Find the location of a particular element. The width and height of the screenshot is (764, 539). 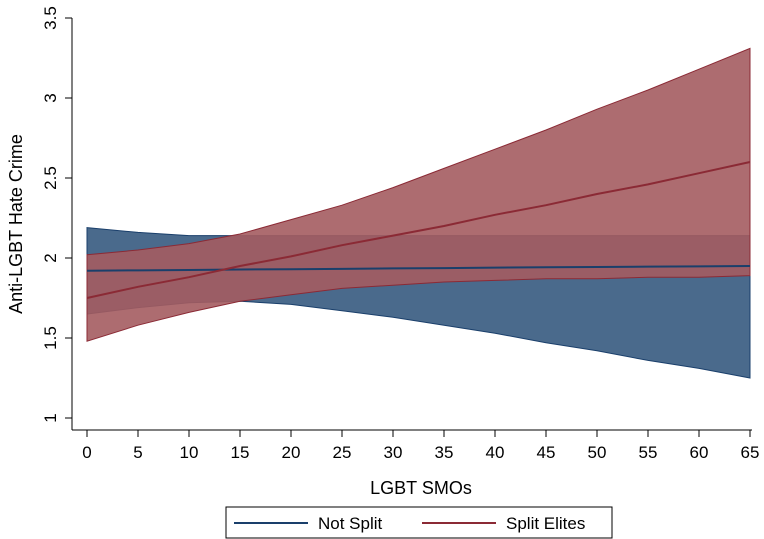

y-tick-label: 1 is located at coordinates (50, 417).